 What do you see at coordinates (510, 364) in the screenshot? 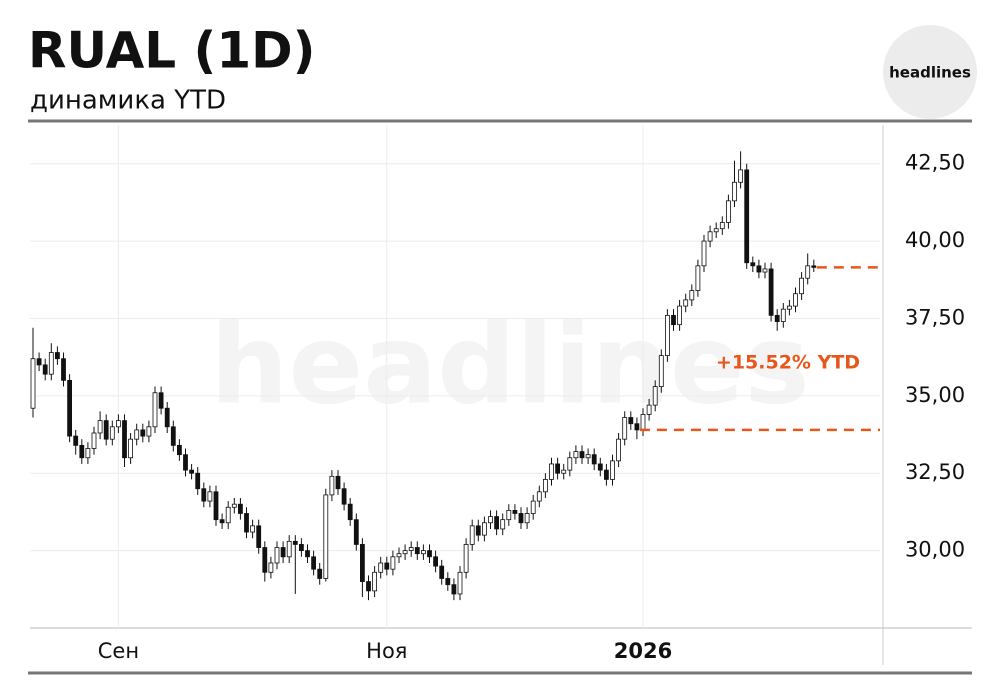
I see `watermark: headlines` at bounding box center [510, 364].